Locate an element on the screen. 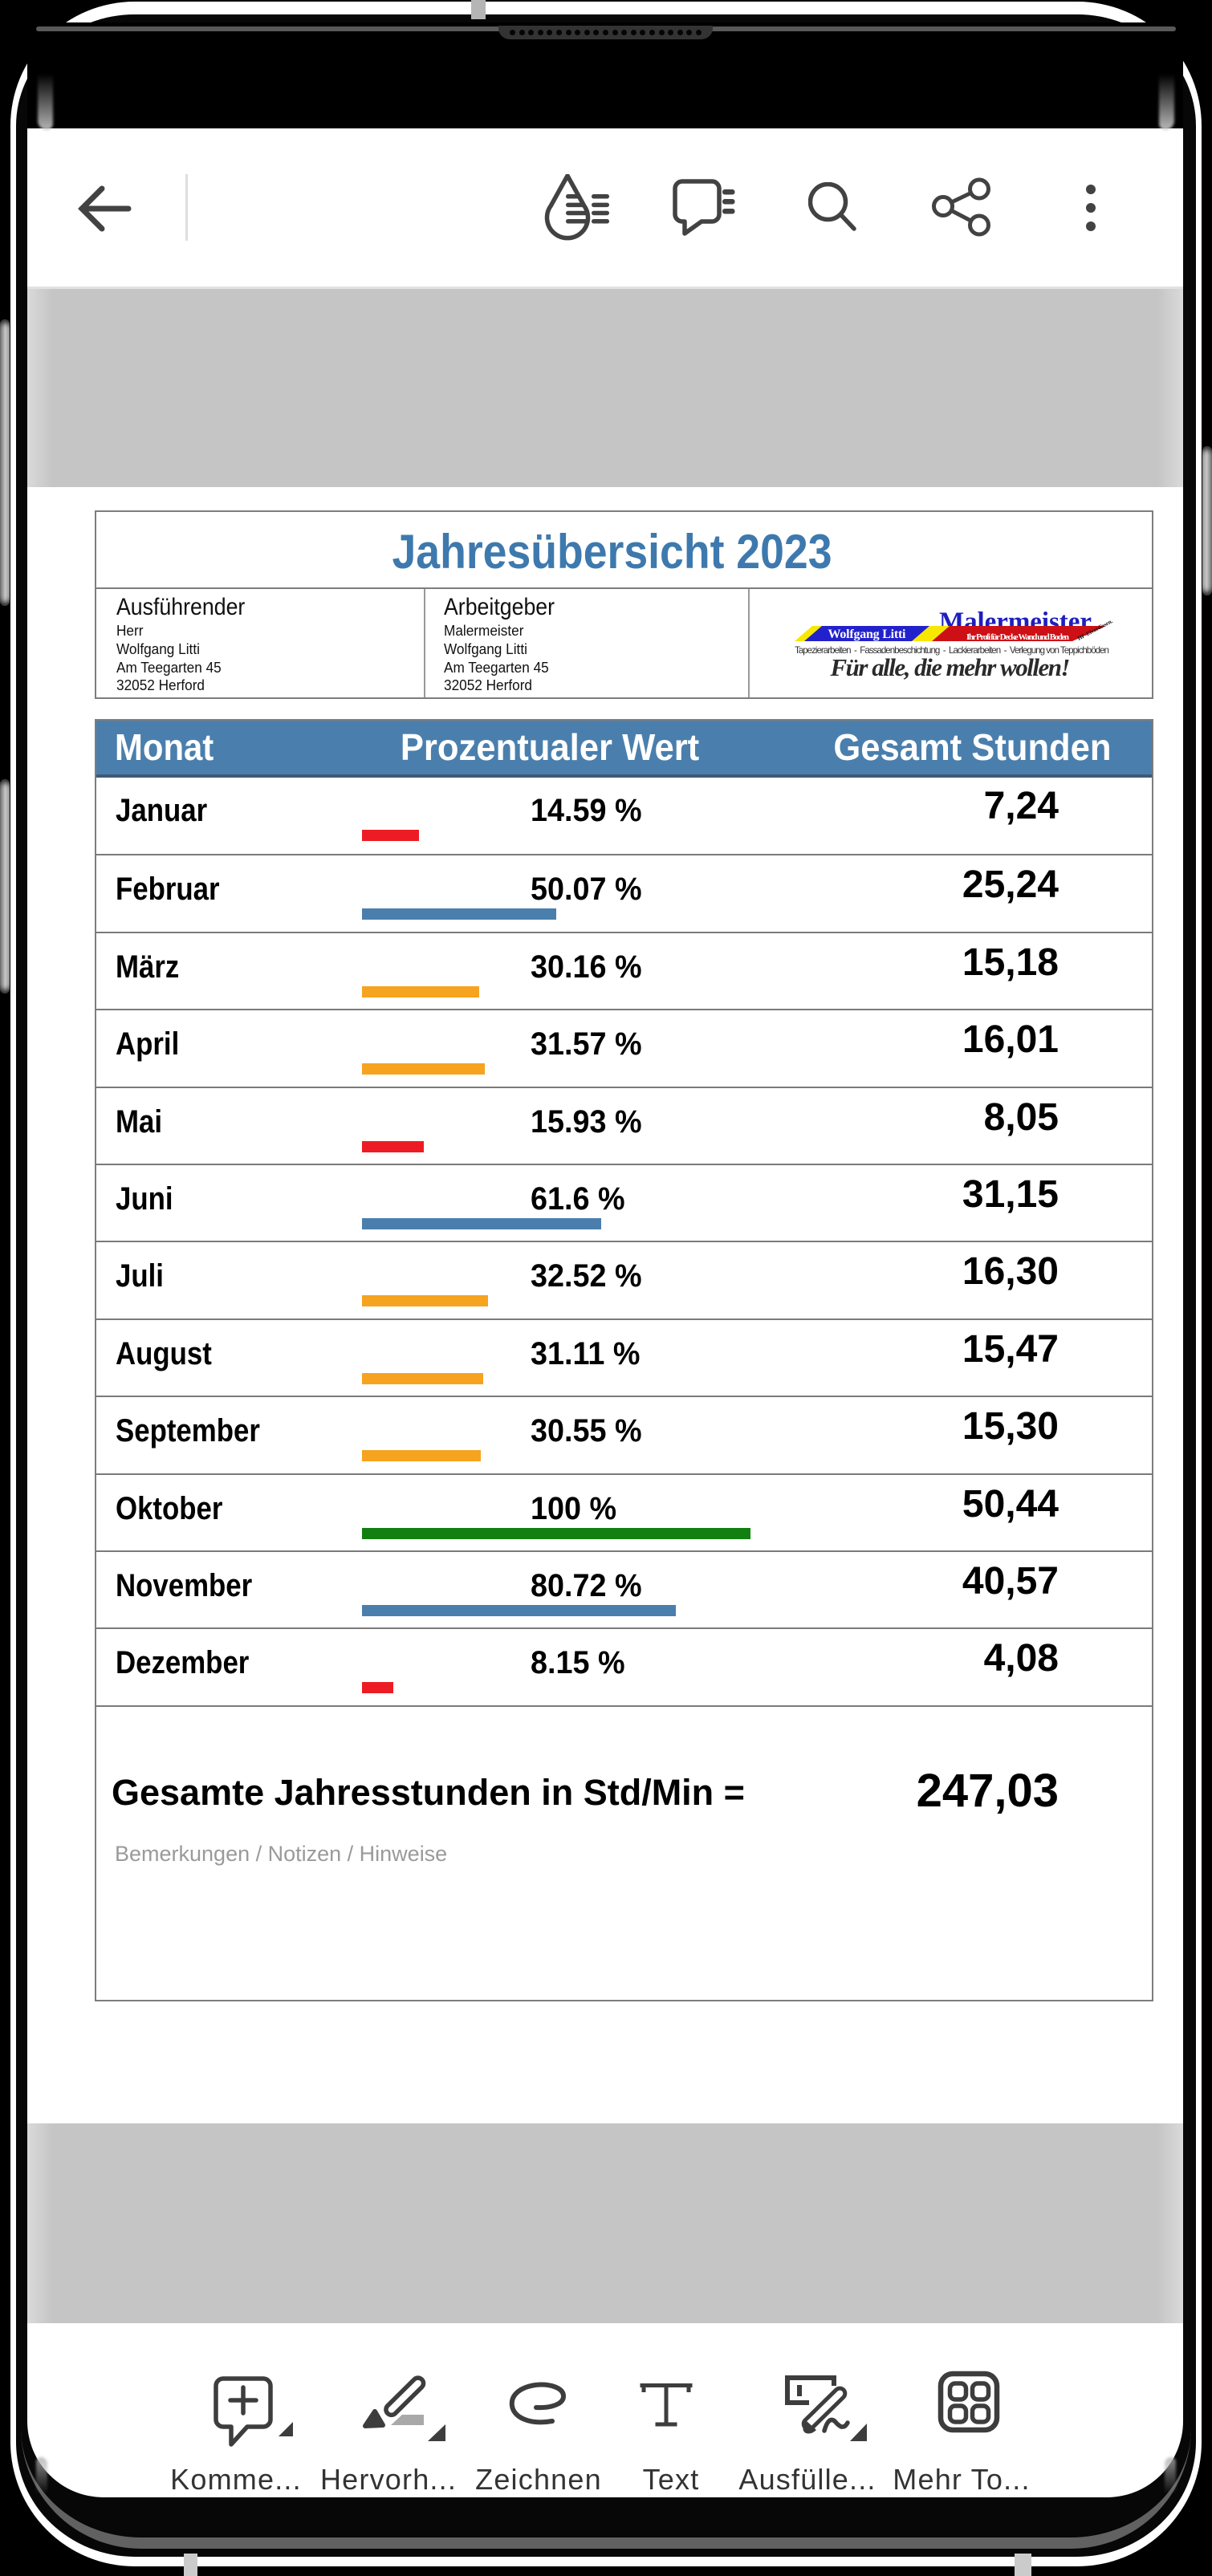  svg-text: Für alle, die mehr wollen! is located at coordinates (950, 667).